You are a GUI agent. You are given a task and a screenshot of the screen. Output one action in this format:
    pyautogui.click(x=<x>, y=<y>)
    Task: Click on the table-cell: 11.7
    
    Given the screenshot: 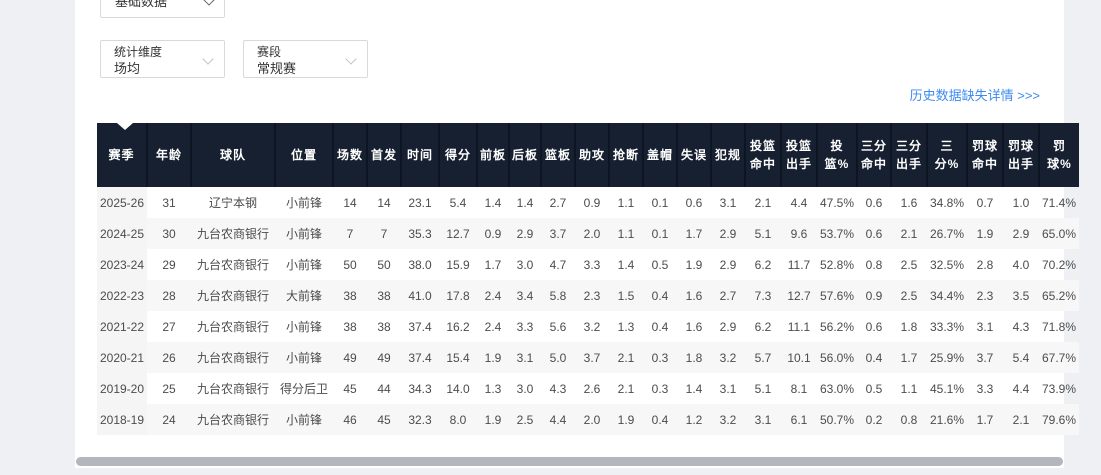 What is the action you would take?
    pyautogui.click(x=799, y=264)
    